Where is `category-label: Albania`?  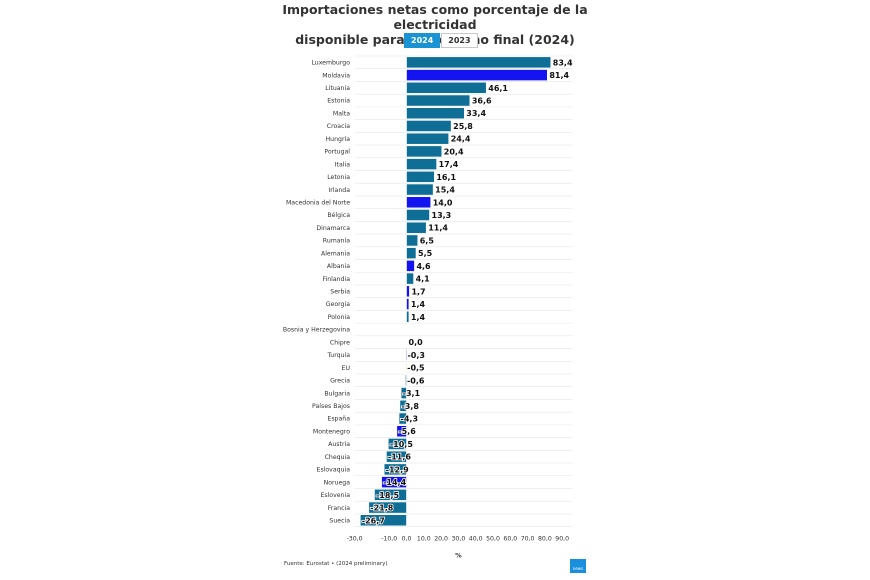
category-label: Albania is located at coordinates (338, 266).